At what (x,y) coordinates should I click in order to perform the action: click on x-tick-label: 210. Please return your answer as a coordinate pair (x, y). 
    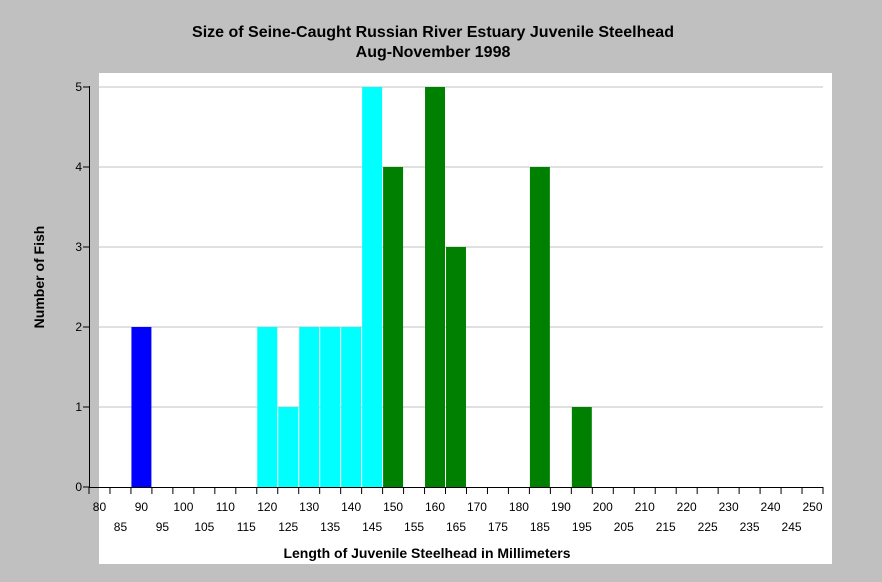
    Looking at the image, I should click on (645, 507).